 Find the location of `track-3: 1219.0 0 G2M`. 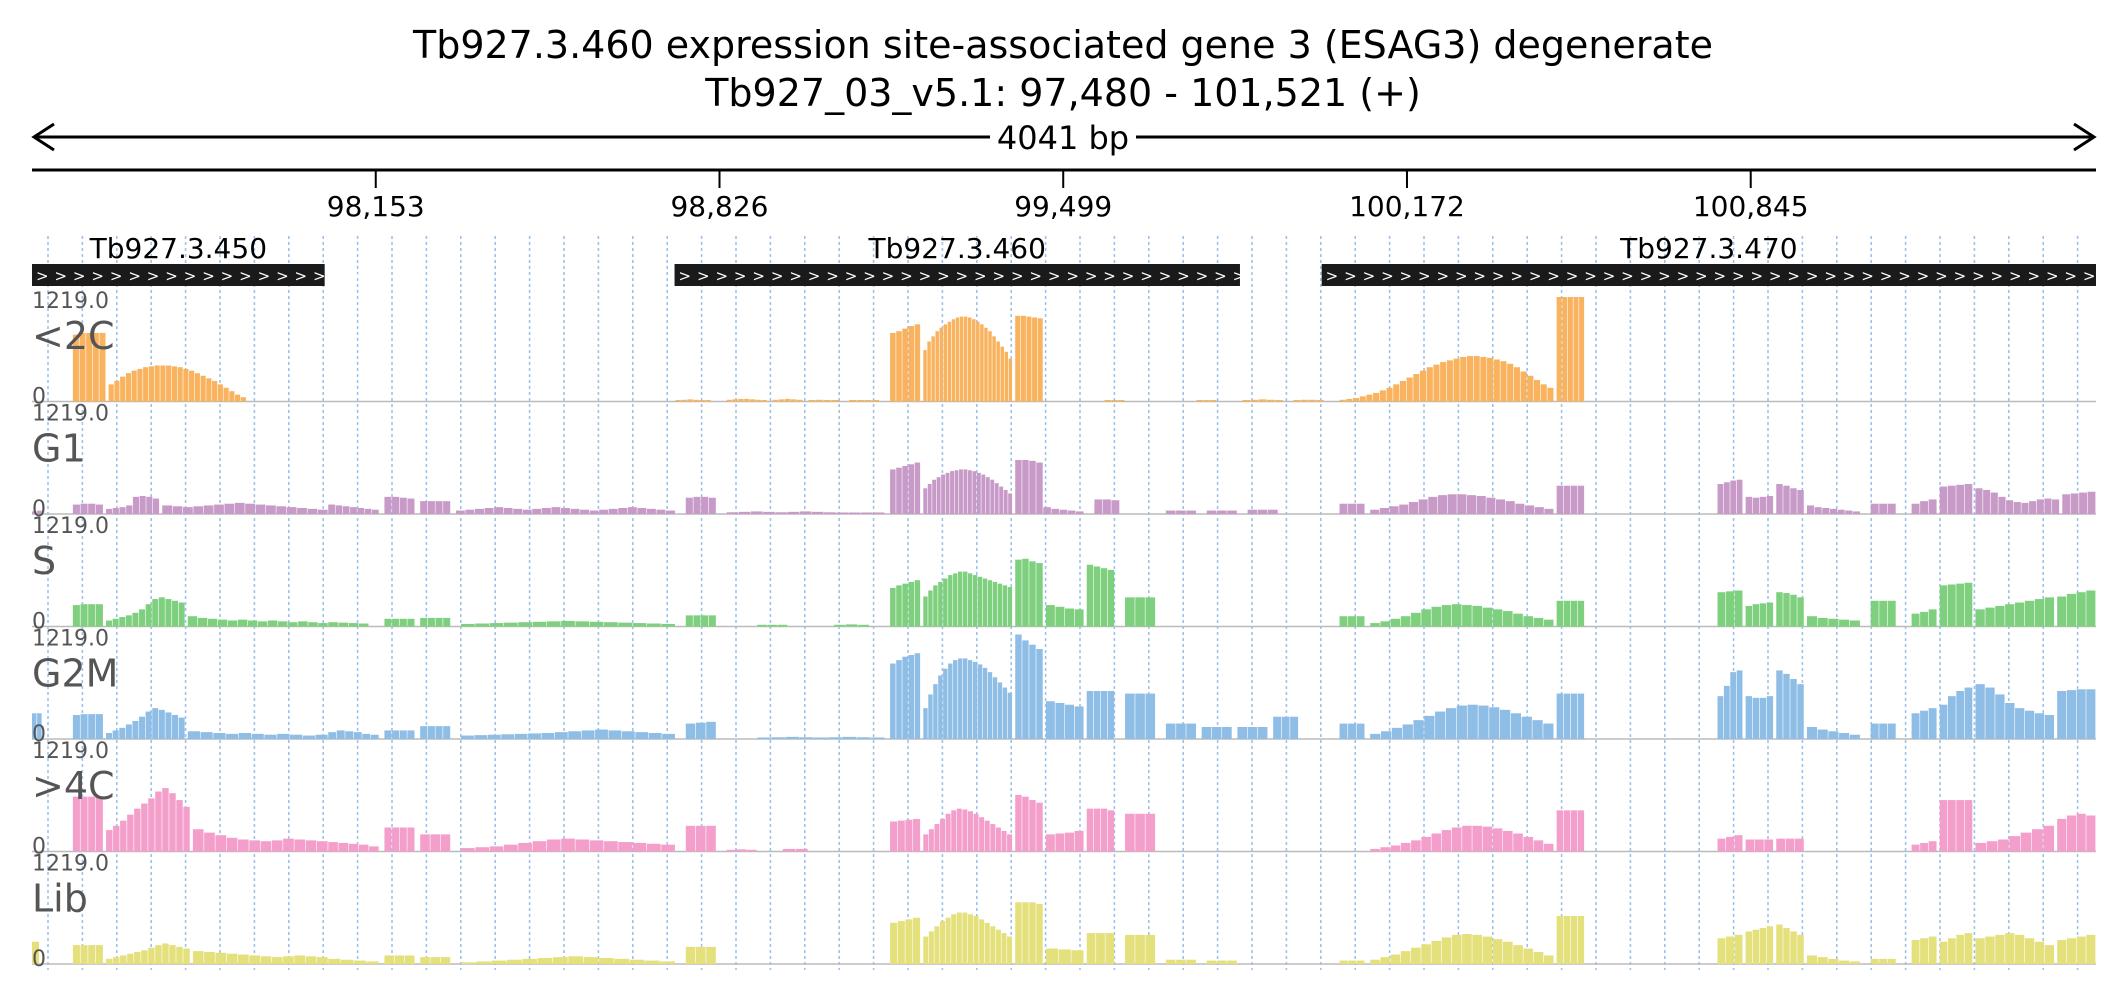

track-3: 1219.0 0 G2M is located at coordinates (1064, 687).